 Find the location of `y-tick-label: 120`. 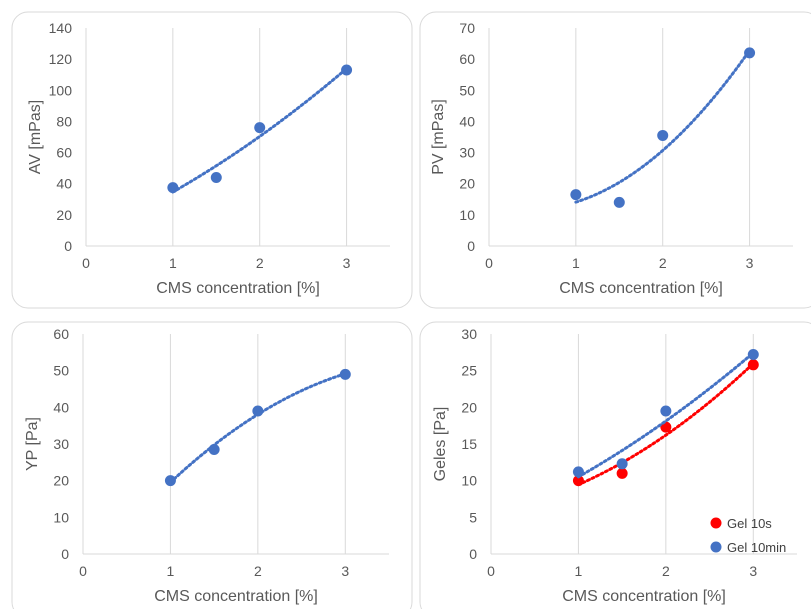

y-tick-label: 120 is located at coordinates (61, 59).